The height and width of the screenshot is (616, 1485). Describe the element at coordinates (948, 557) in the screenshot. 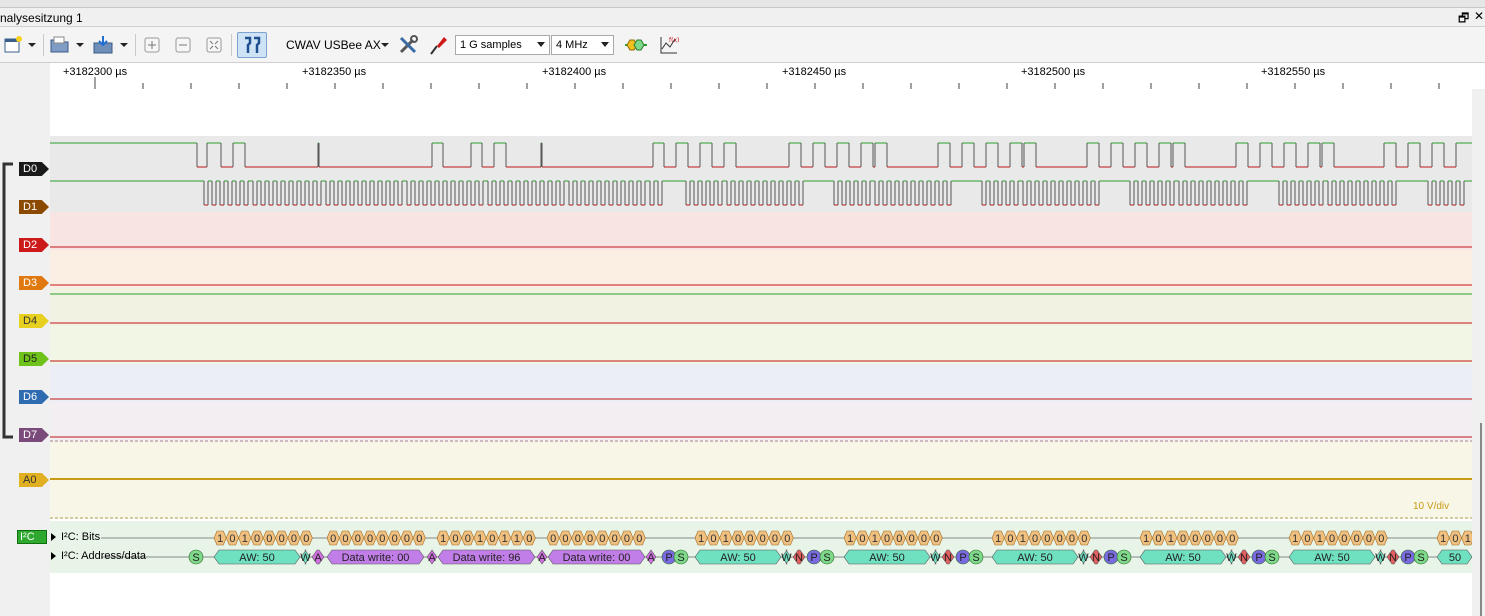

I see `annotation-nack` at that location.